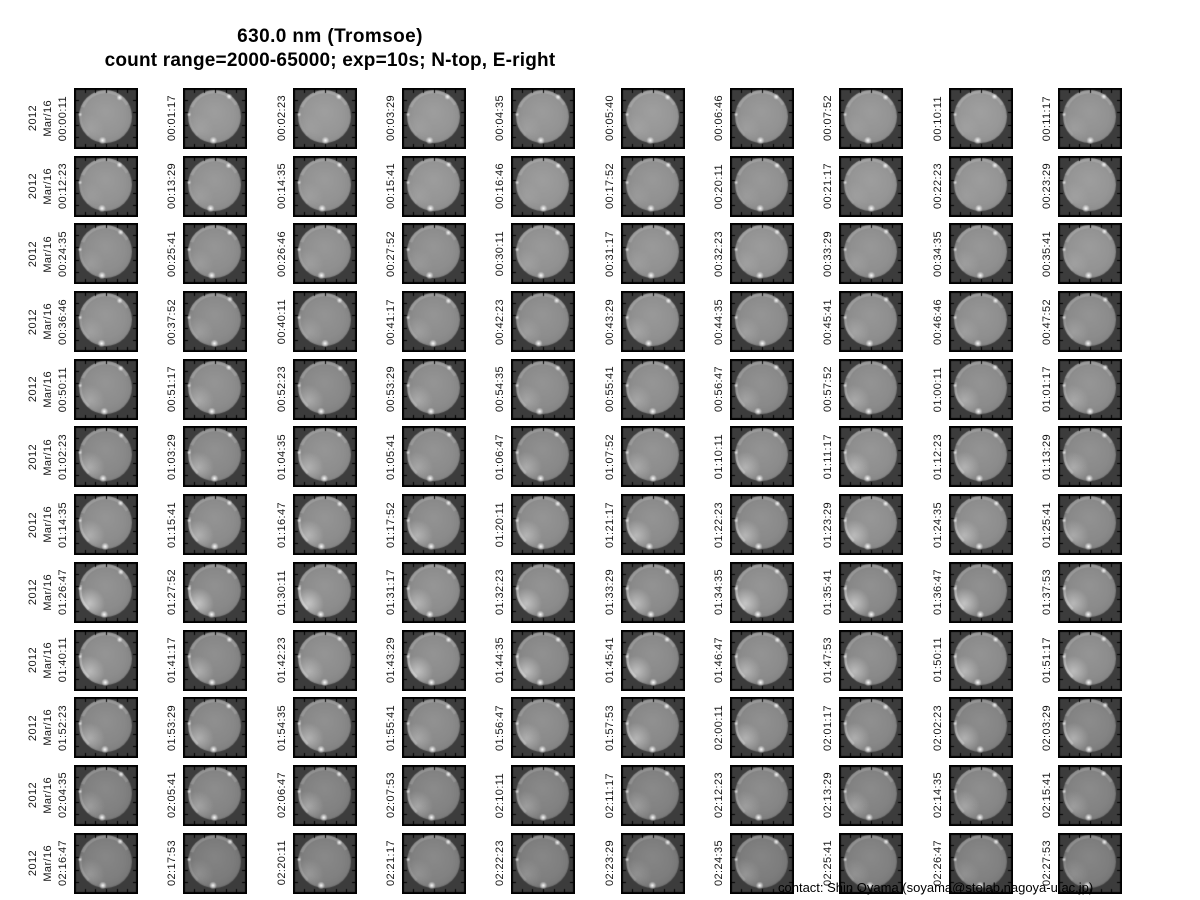 The height and width of the screenshot is (900, 1200). Describe the element at coordinates (972, 322) in the screenshot. I see `frame-cell: 00:46:46` at that location.